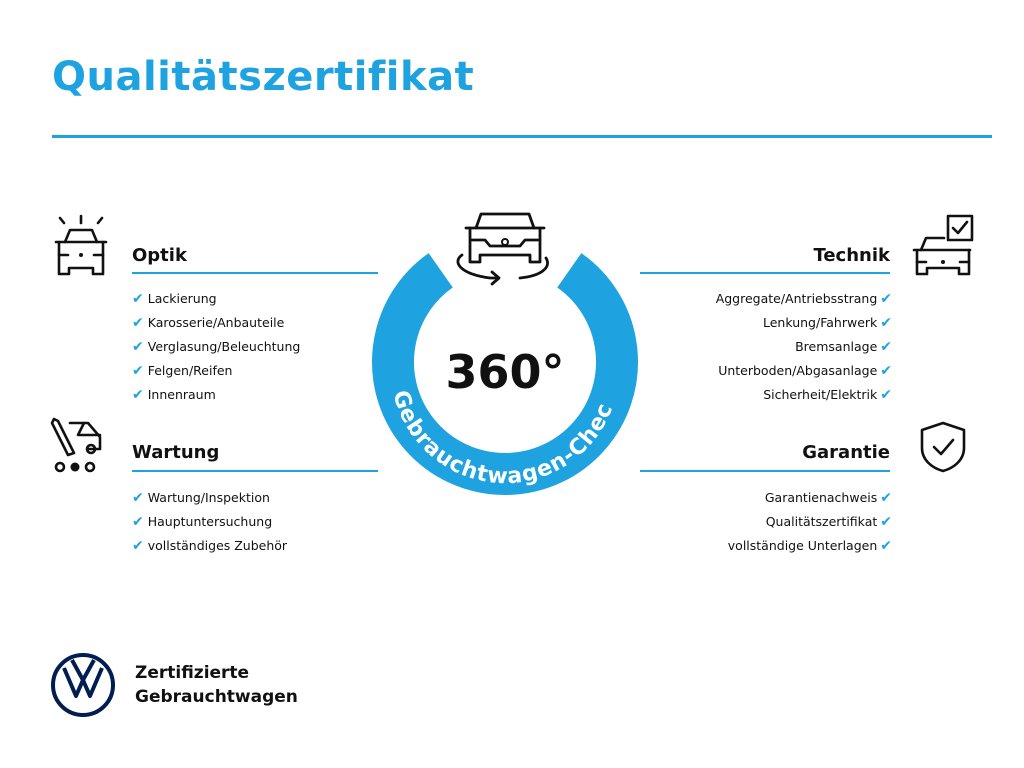 The width and height of the screenshot is (1024, 768). I want to click on item-label: Bremsanlage, so click(836, 346).